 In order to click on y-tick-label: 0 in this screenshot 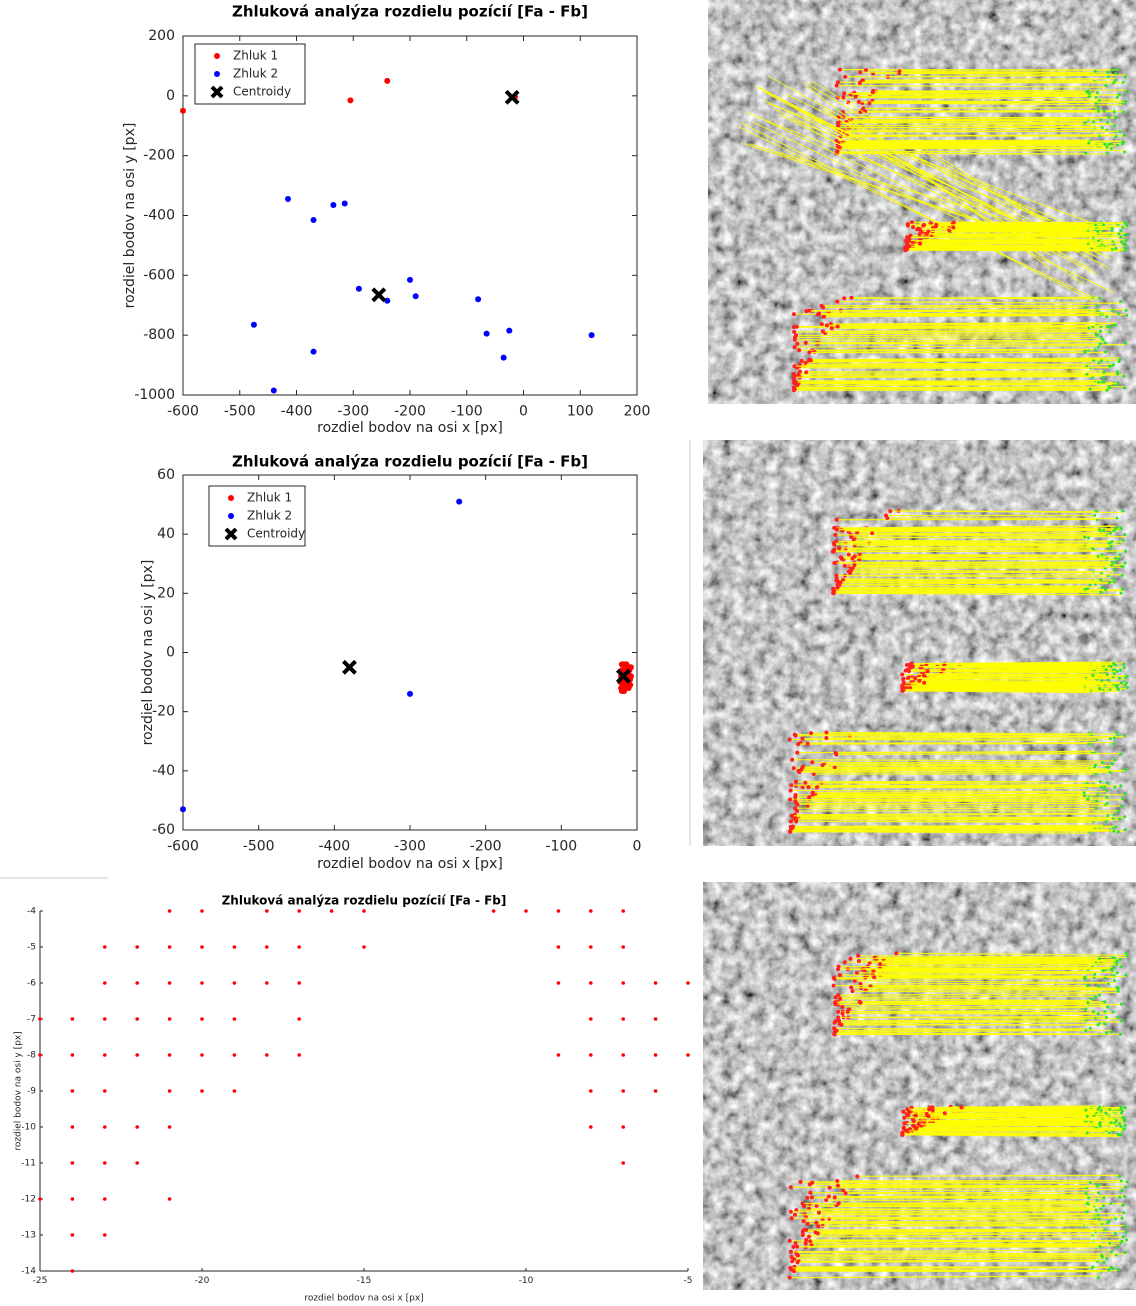, I will do `click(170, 653)`.